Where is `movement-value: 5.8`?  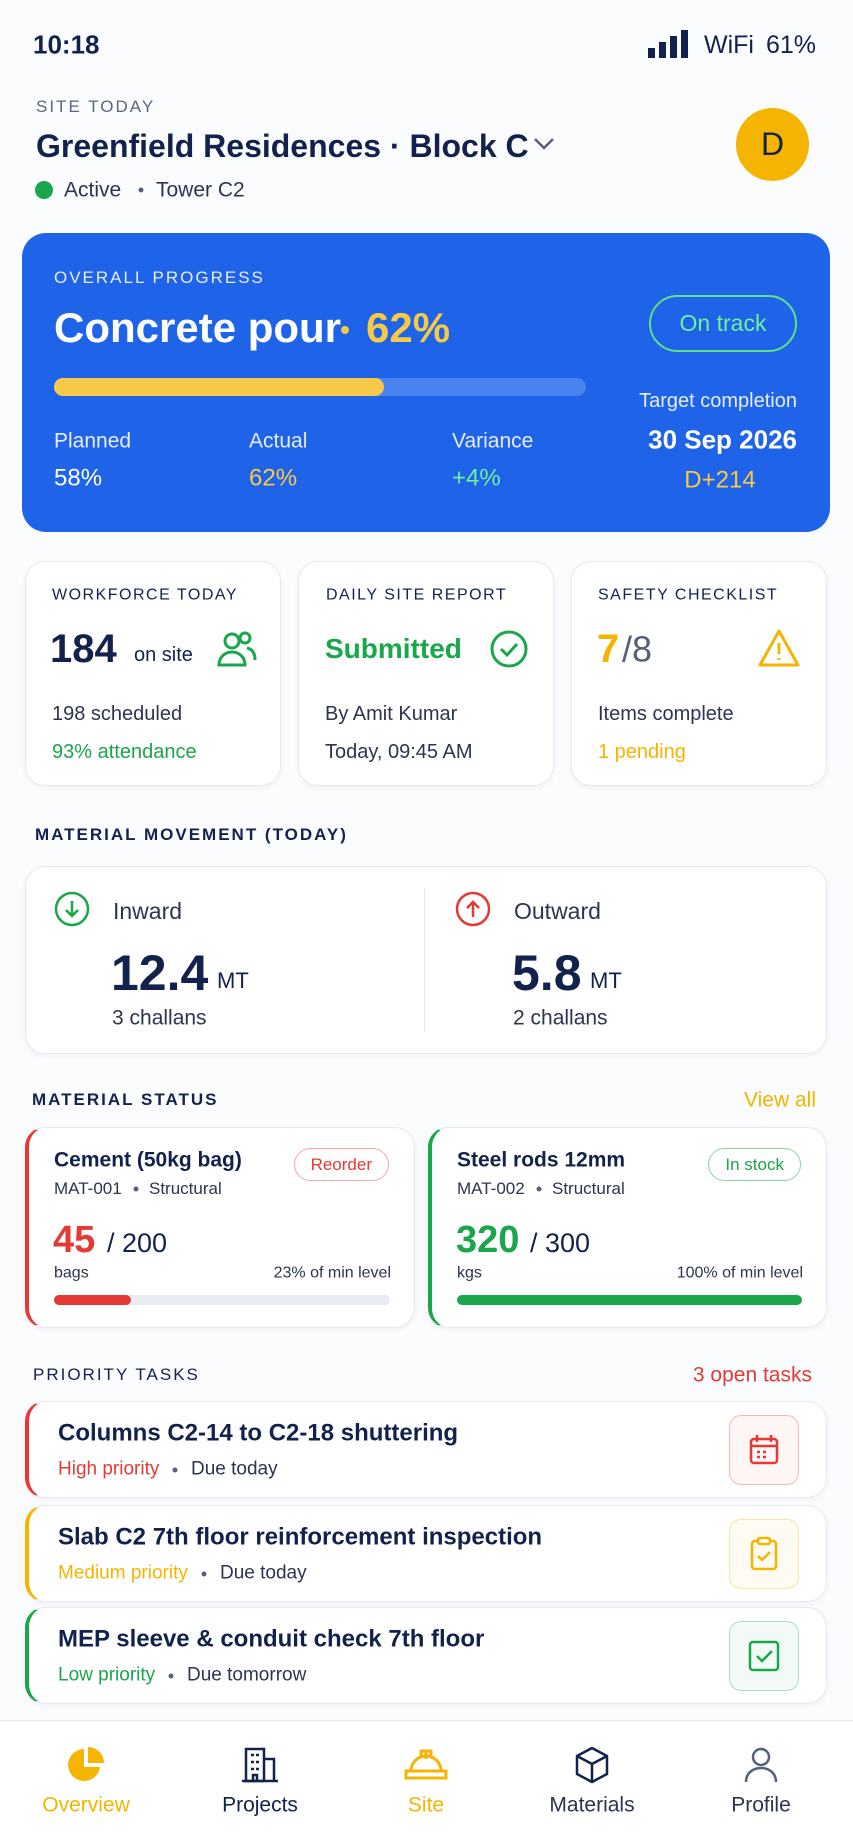
movement-value: 5.8 is located at coordinates (547, 973).